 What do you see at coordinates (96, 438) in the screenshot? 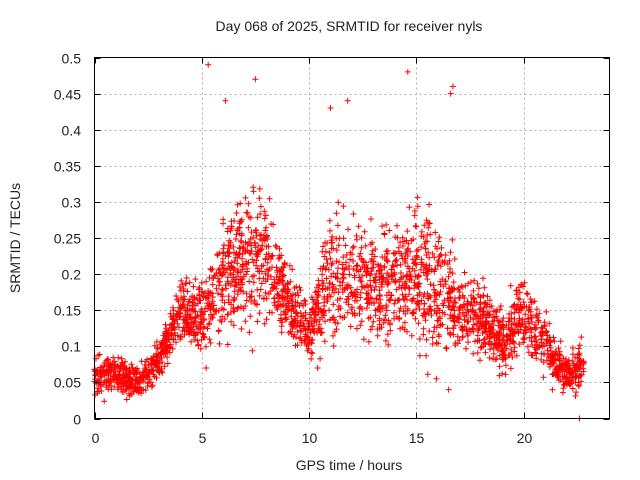
I see `x-tick-label: 0` at bounding box center [96, 438].